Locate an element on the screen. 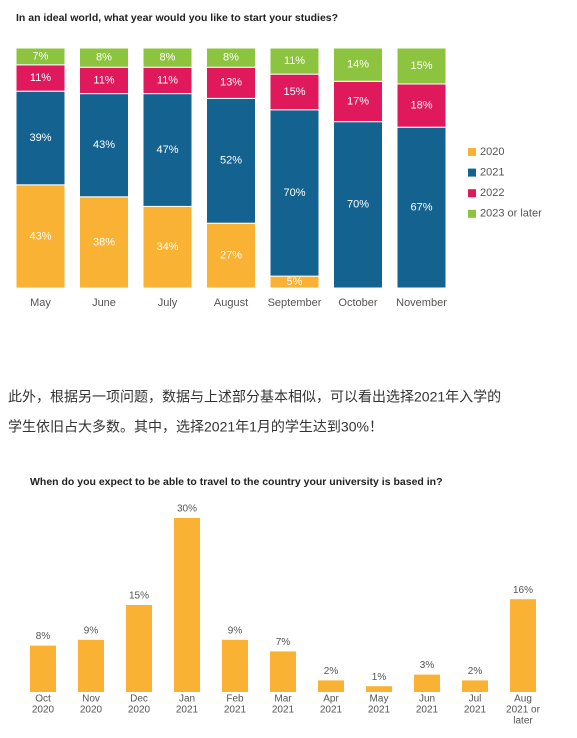 The width and height of the screenshot is (577, 738). data-label: 17% is located at coordinates (358, 101).